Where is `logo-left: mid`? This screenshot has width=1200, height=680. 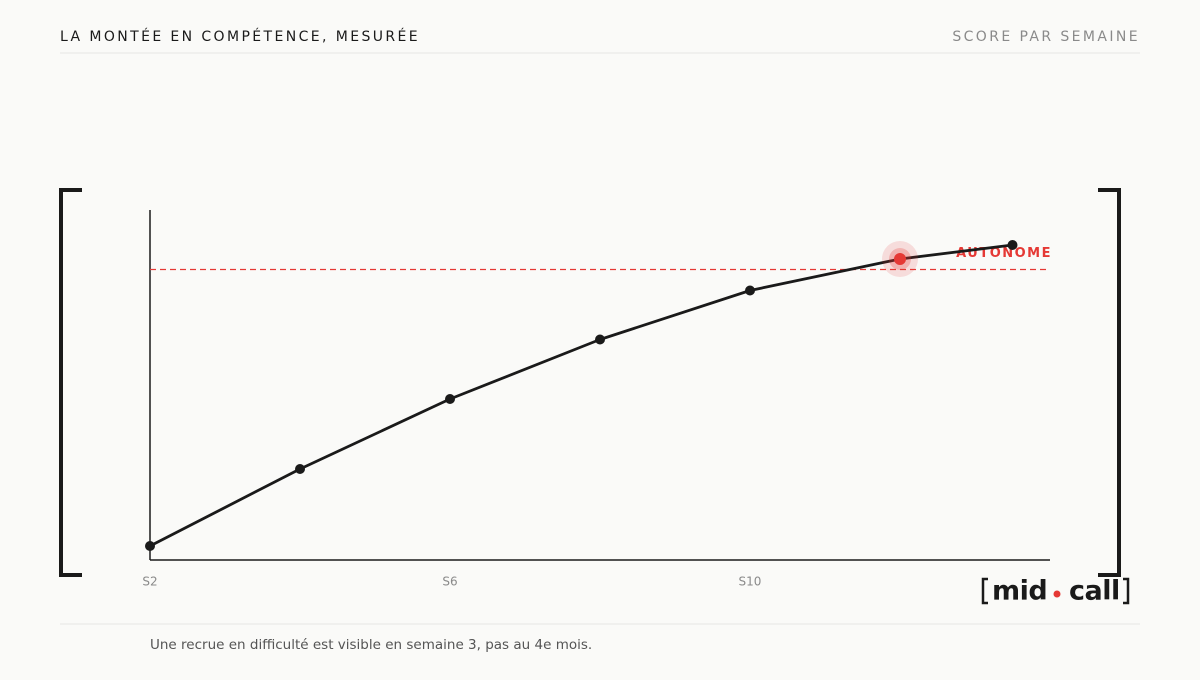
logo-left: mid is located at coordinates (1019, 591).